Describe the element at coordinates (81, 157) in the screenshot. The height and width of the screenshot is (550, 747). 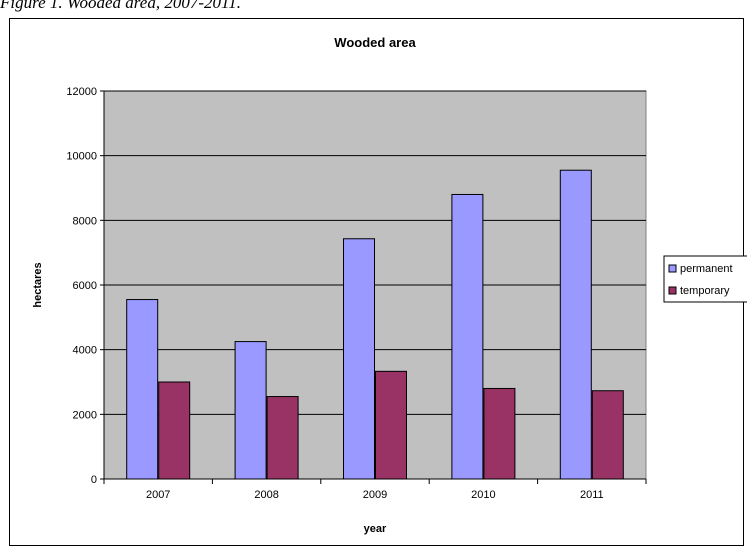
I see `y-tick-label: 10000` at that location.